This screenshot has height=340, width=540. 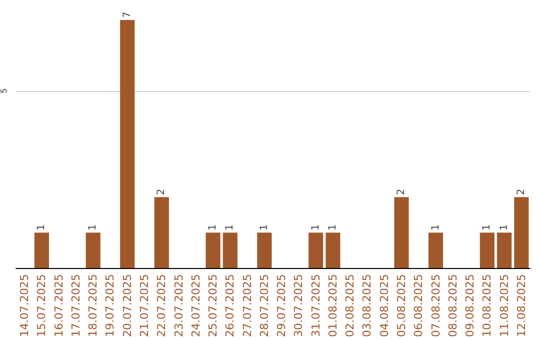 What do you see at coordinates (453, 306) in the screenshot?
I see `x-tick-label: 08.08.2025` at bounding box center [453, 306].